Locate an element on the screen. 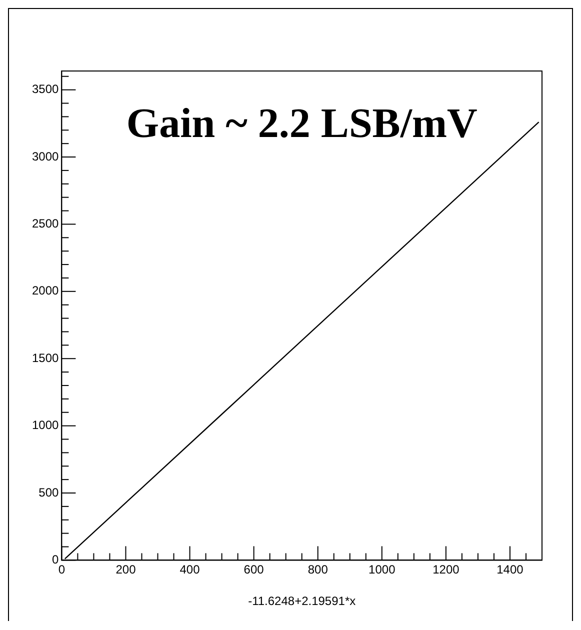  x-tick-label: 1400 is located at coordinates (510, 569).